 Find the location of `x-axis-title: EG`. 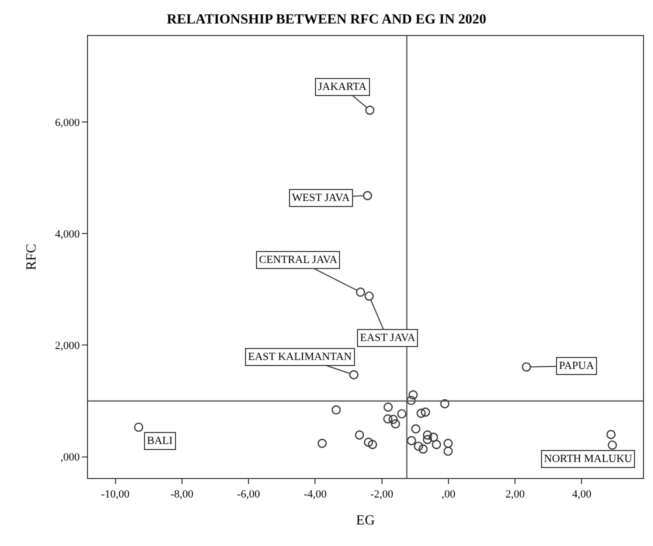

x-axis-title: EG is located at coordinates (365, 521).